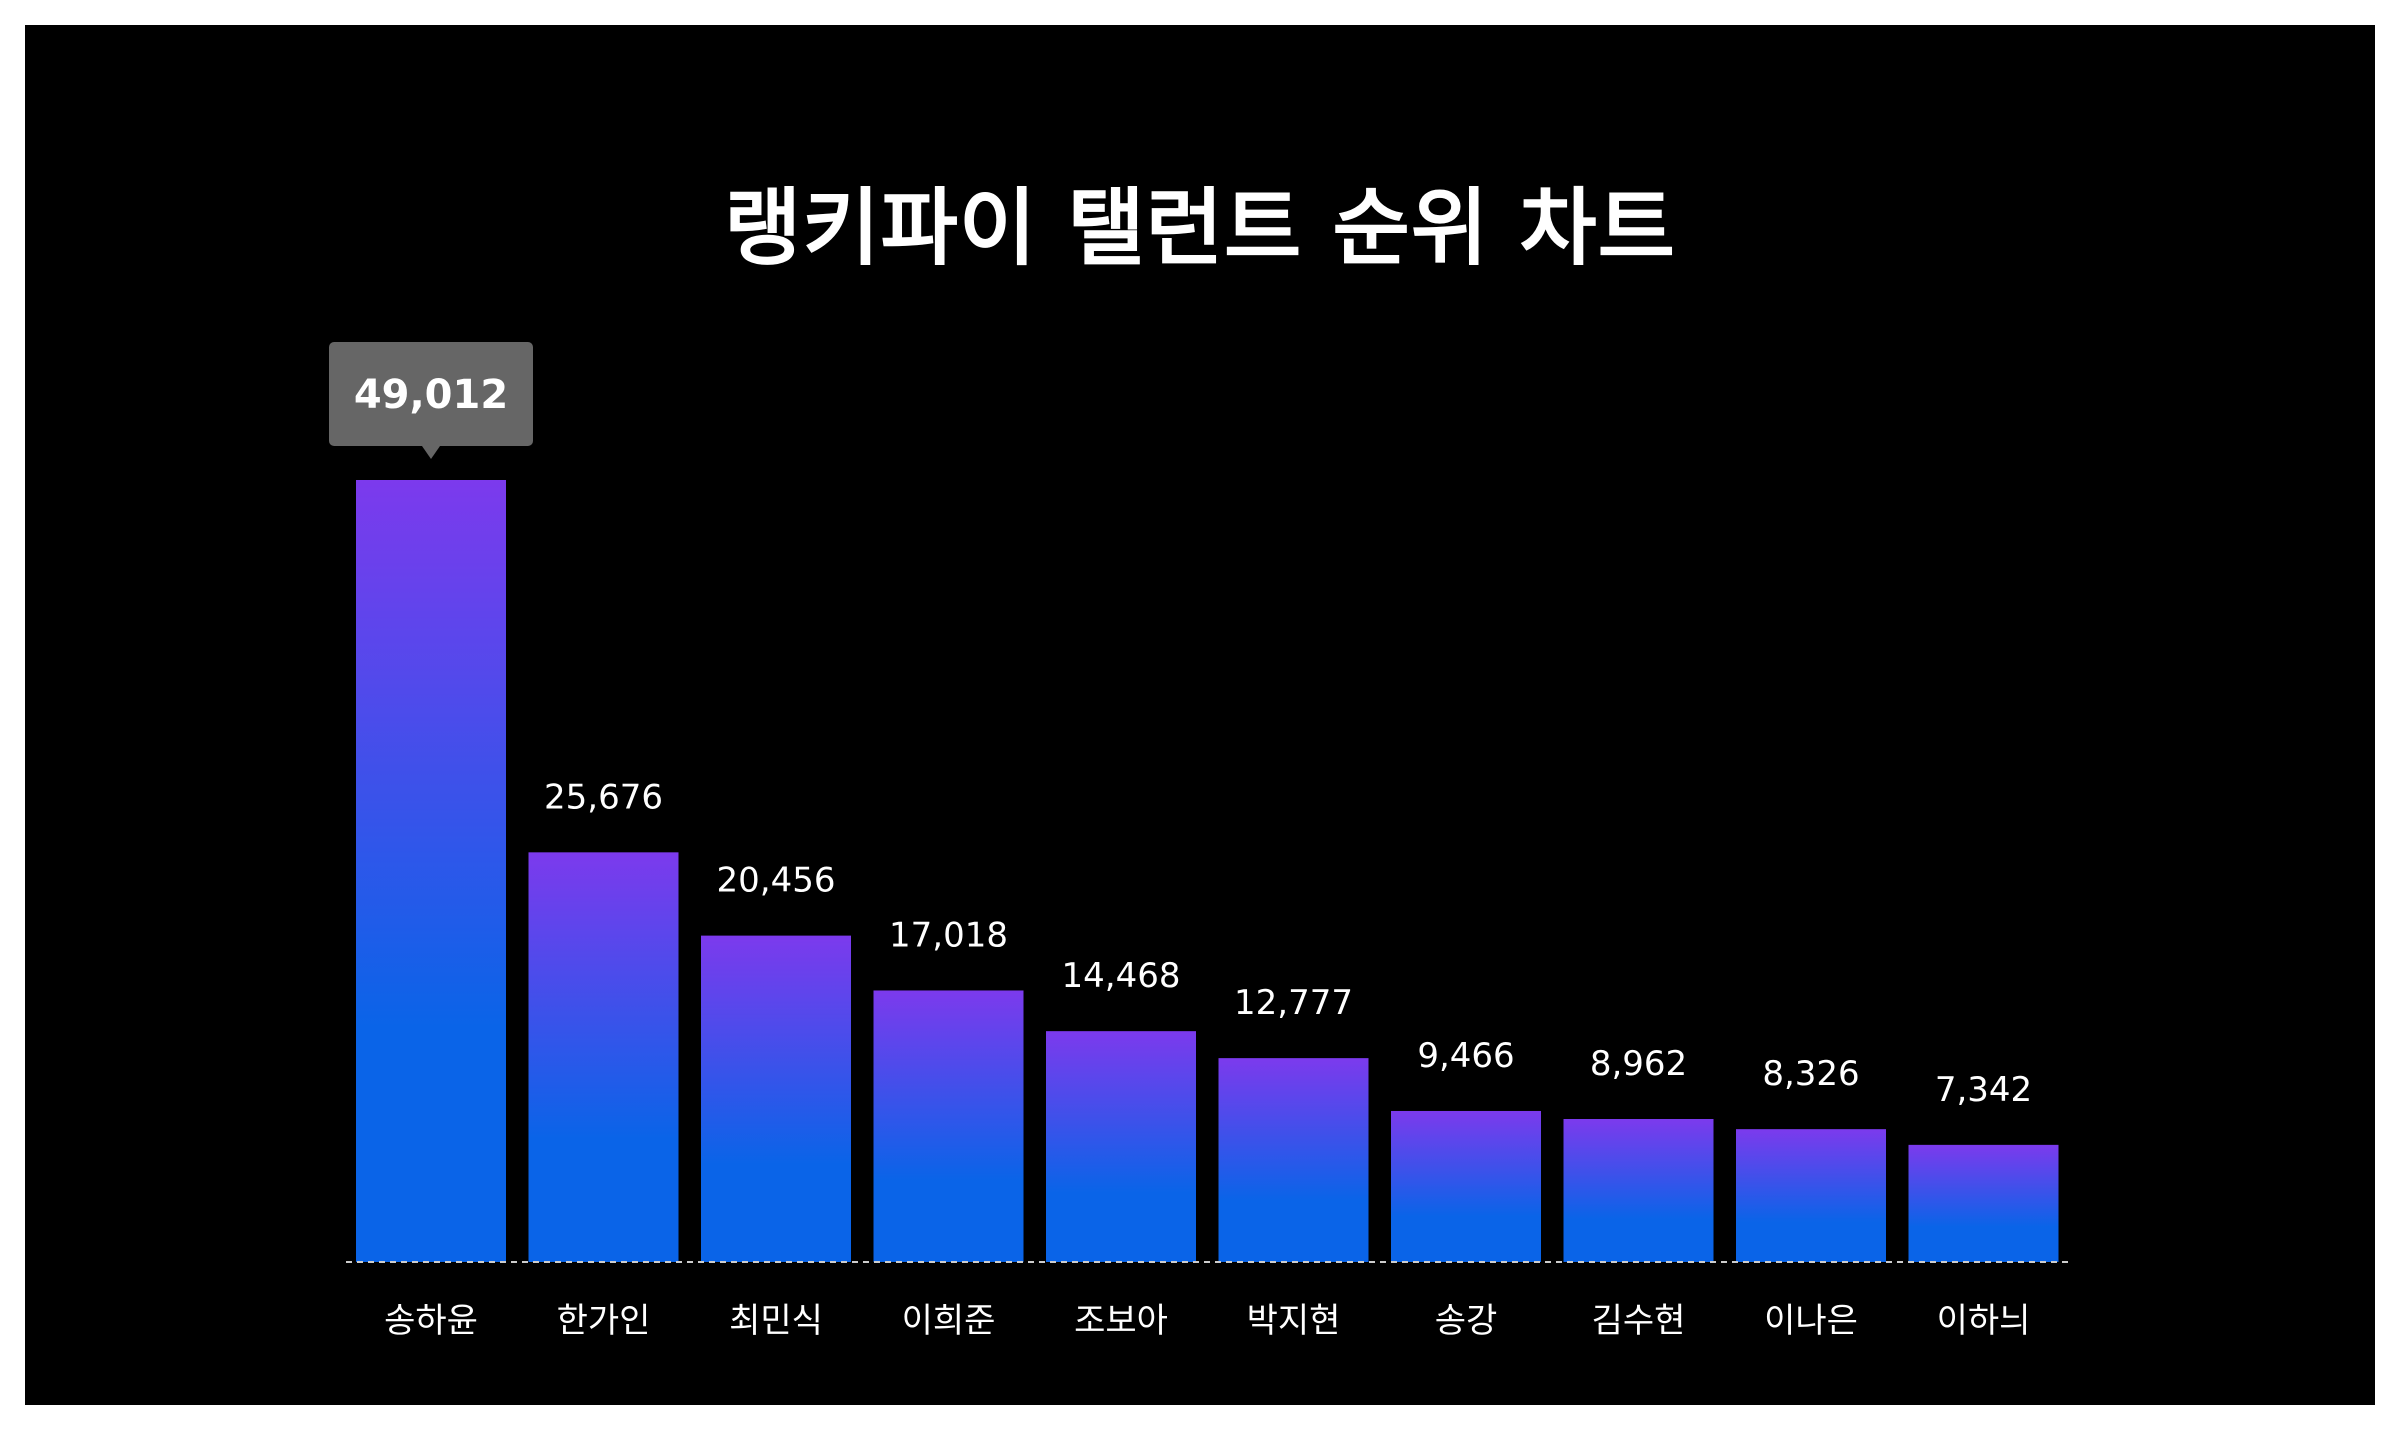 Image resolution: width=2400 pixels, height=1440 pixels. Describe the element at coordinates (1810, 1074) in the screenshot. I see `value-label: 8,326` at that location.